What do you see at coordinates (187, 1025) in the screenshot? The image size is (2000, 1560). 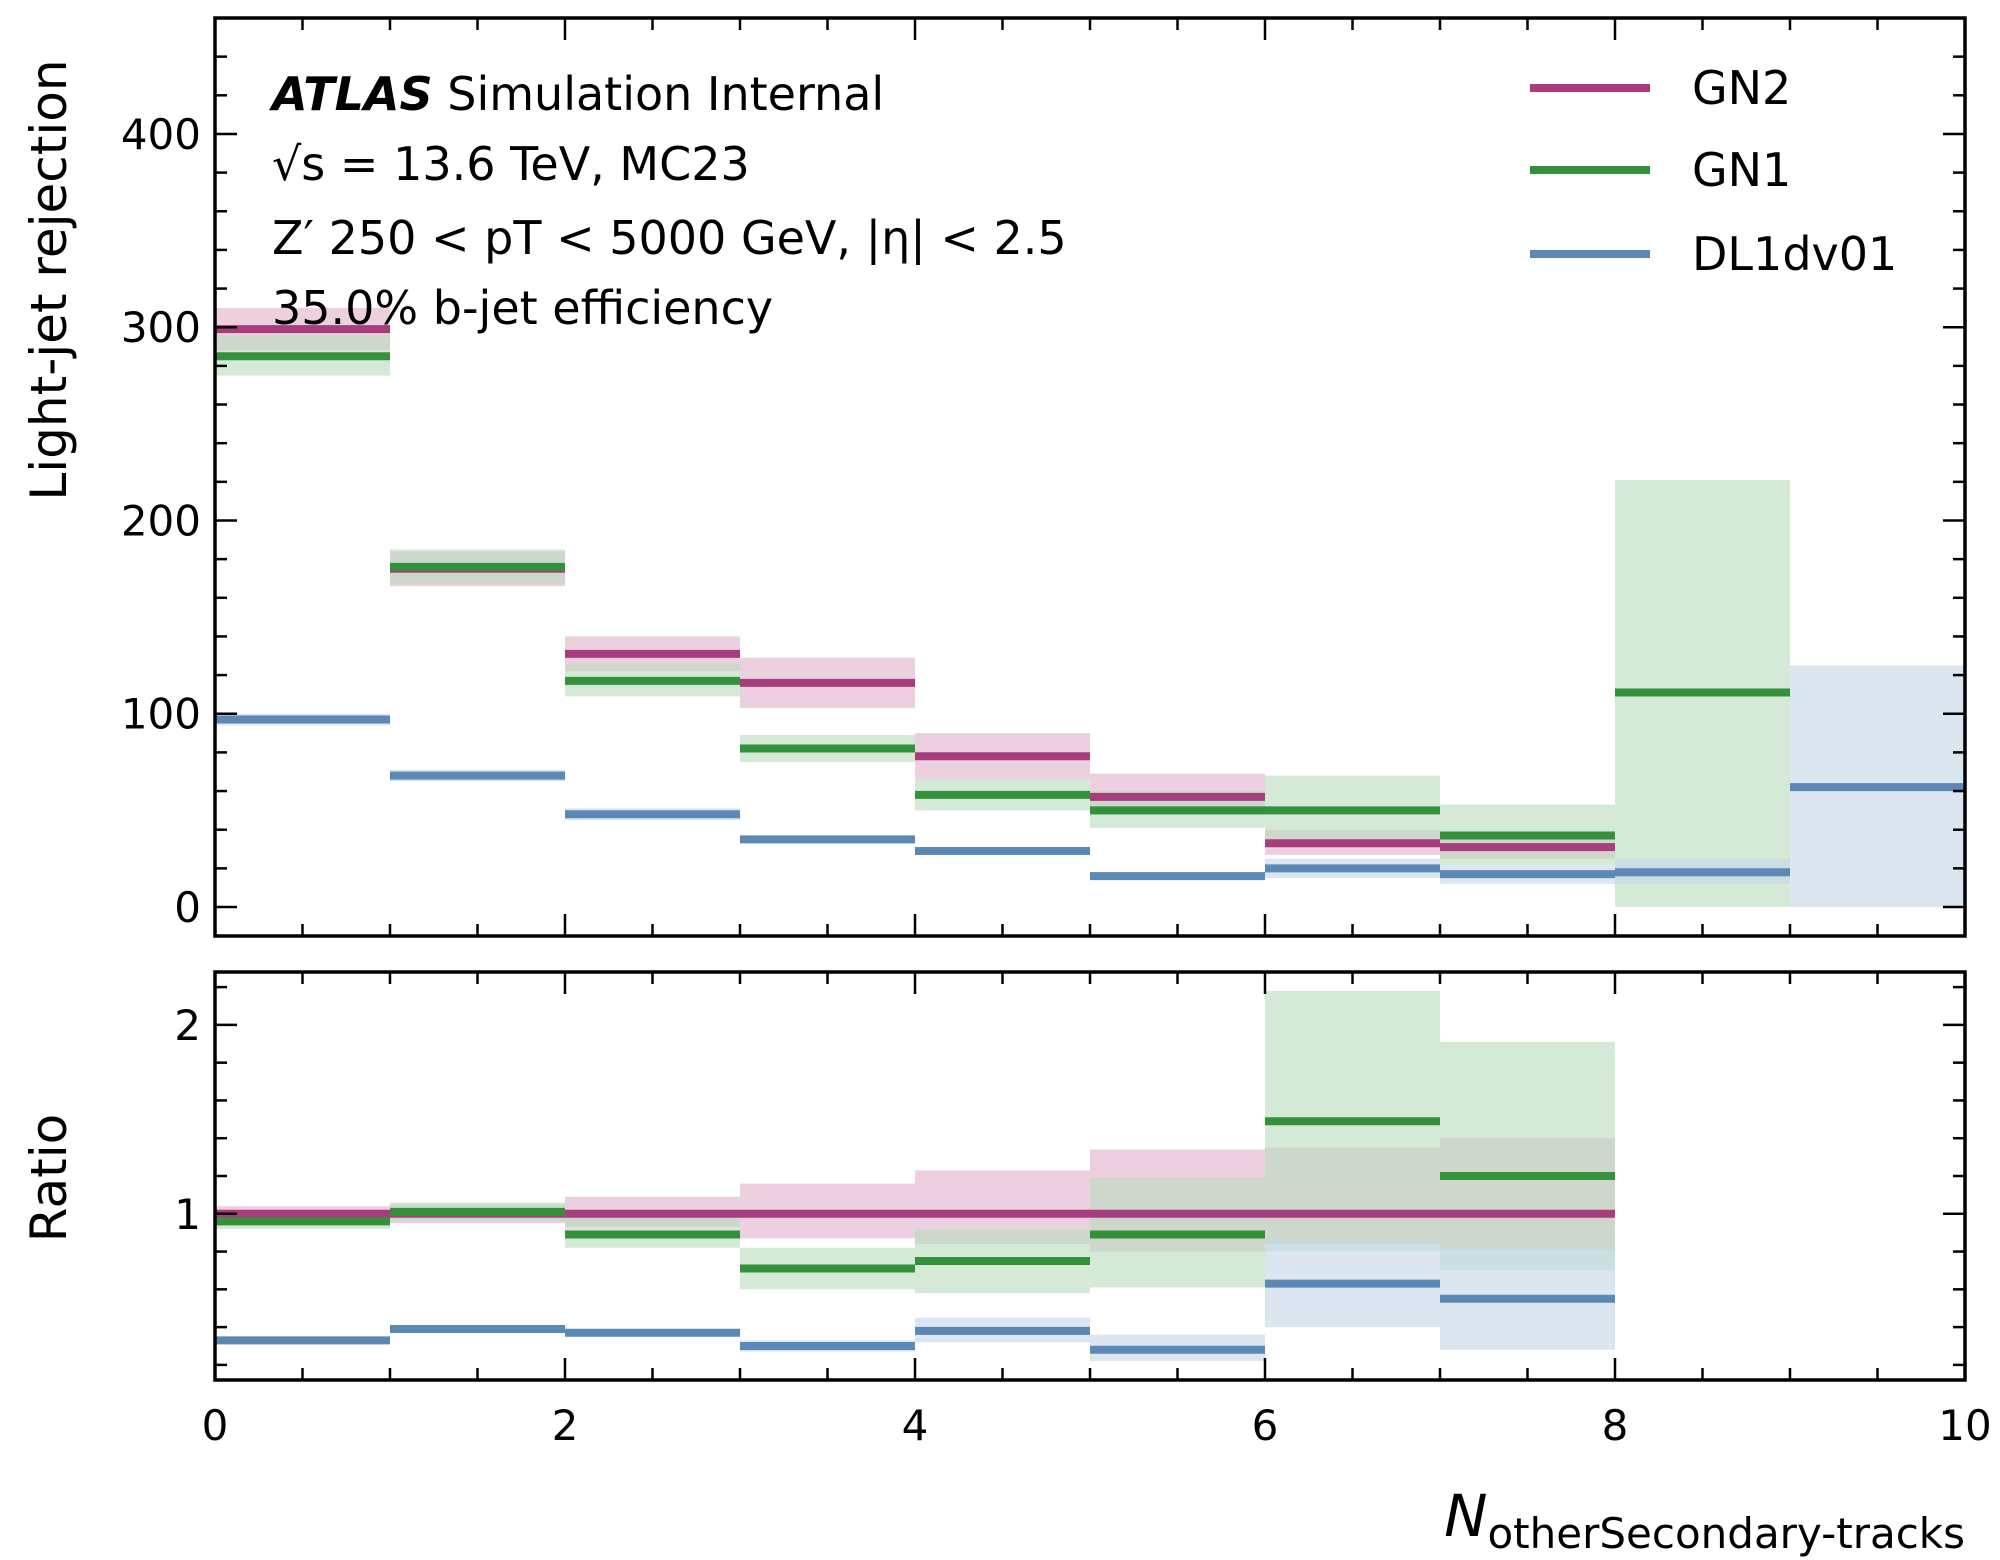 I see `ratio-y-tick-label: 2` at bounding box center [187, 1025].